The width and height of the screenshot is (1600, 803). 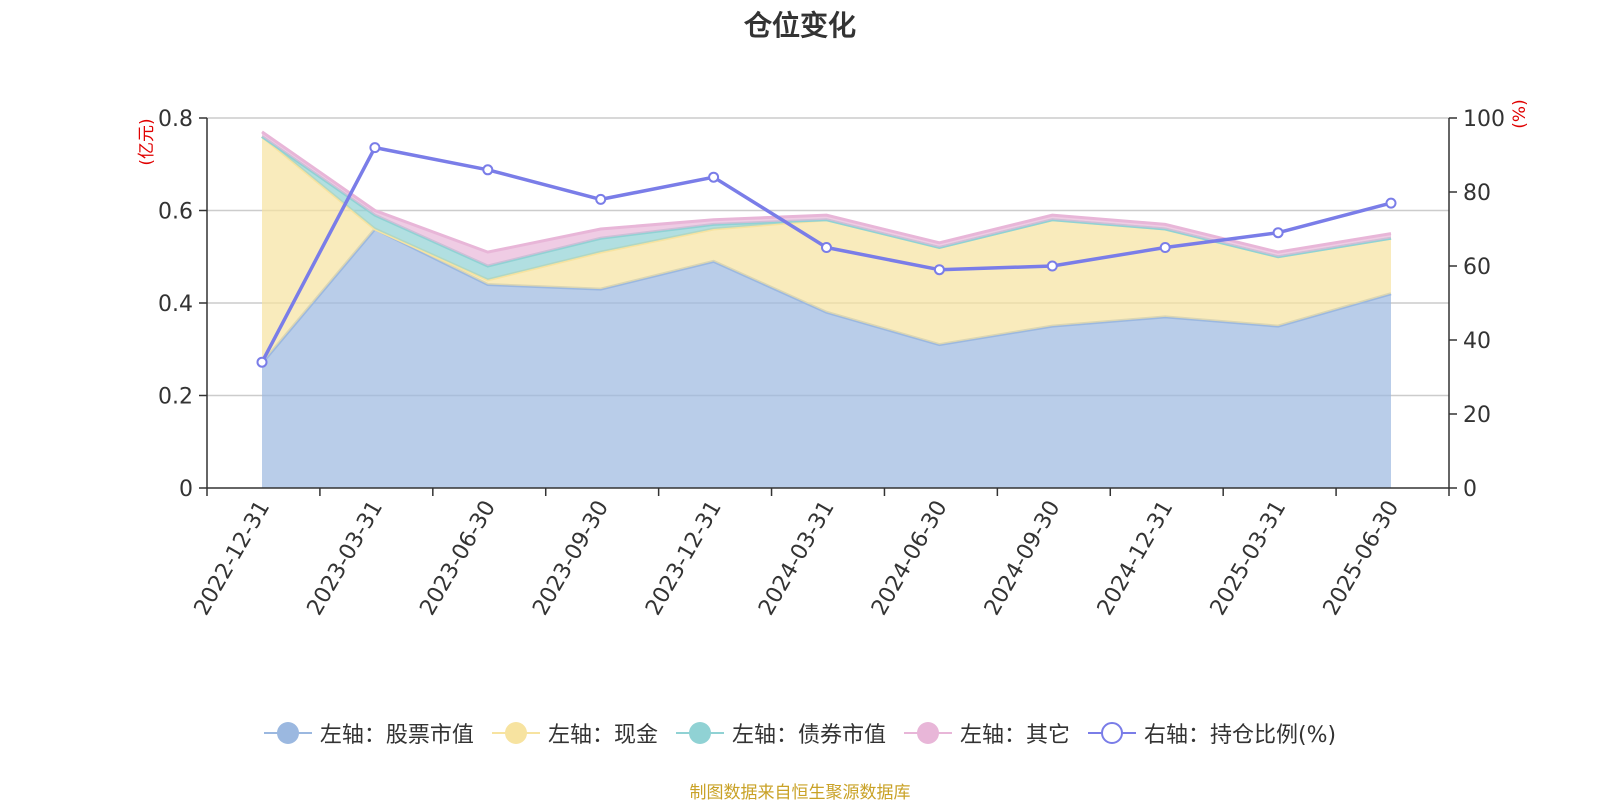 I want to click on right-tick-label: 20, so click(x=1477, y=415).